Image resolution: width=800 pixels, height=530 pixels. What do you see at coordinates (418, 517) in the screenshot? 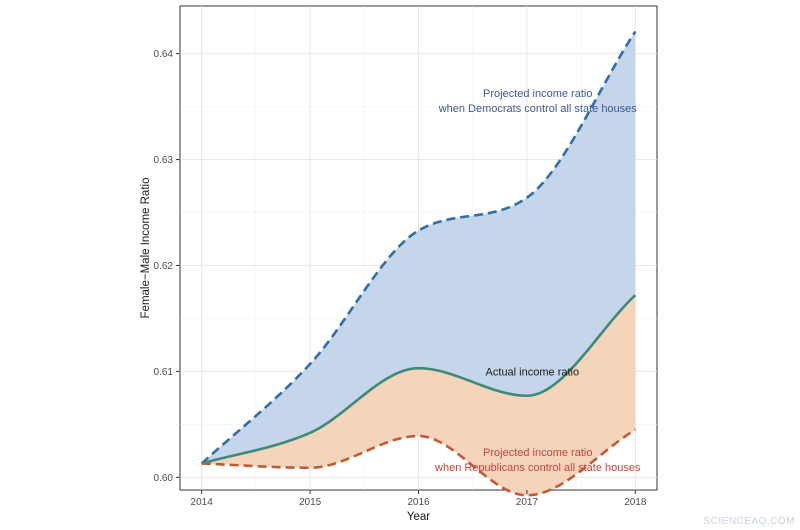
I see `x-axis-title: Year` at bounding box center [418, 517].